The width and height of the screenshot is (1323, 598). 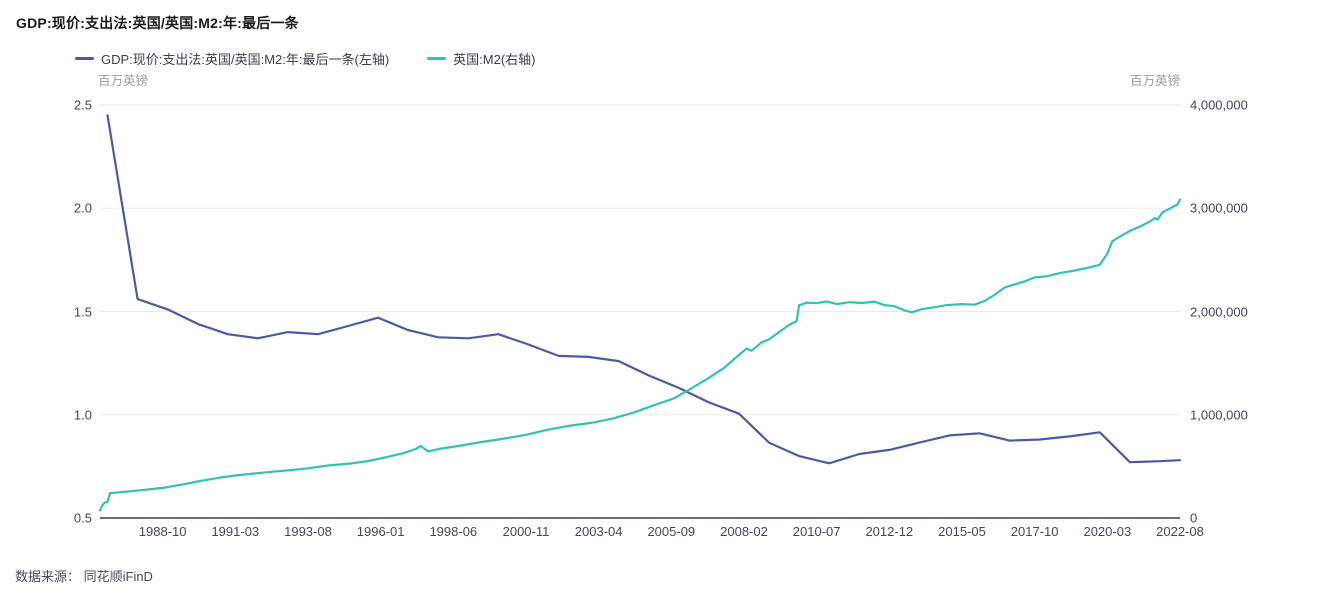 What do you see at coordinates (308, 531) in the screenshot?
I see `x-axis-tick: 1993-08` at bounding box center [308, 531].